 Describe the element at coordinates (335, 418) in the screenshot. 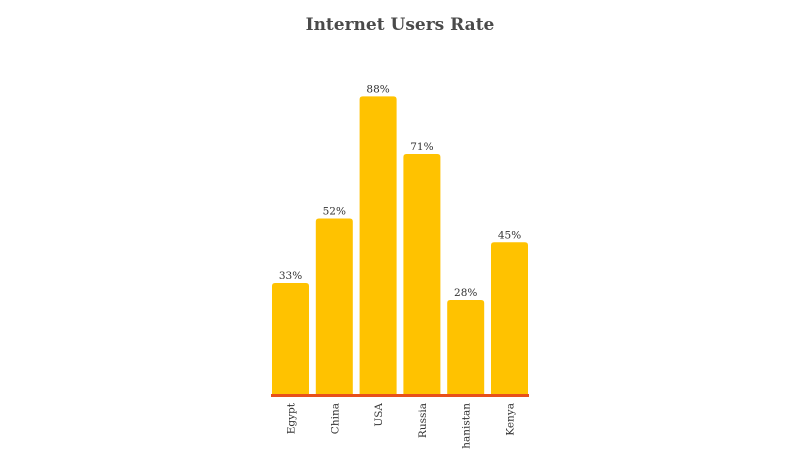

I see `x-tick-label-1: China` at that location.